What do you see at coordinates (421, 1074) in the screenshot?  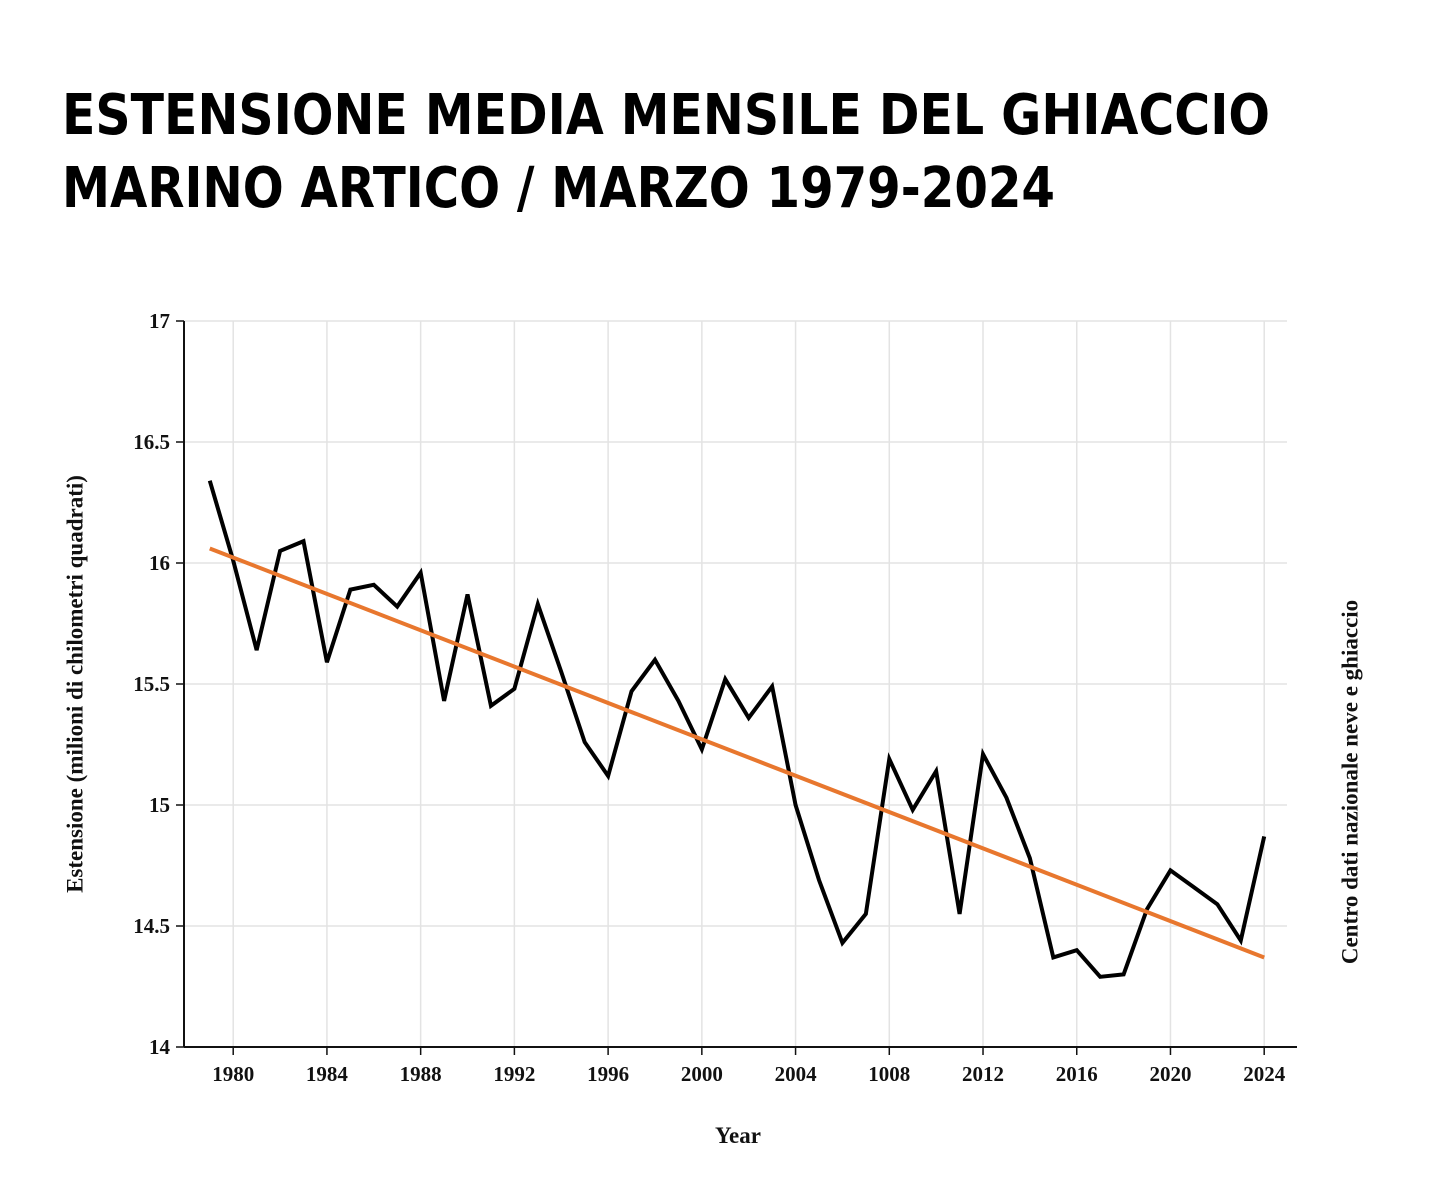 I see `x-tick-label: 1988` at bounding box center [421, 1074].